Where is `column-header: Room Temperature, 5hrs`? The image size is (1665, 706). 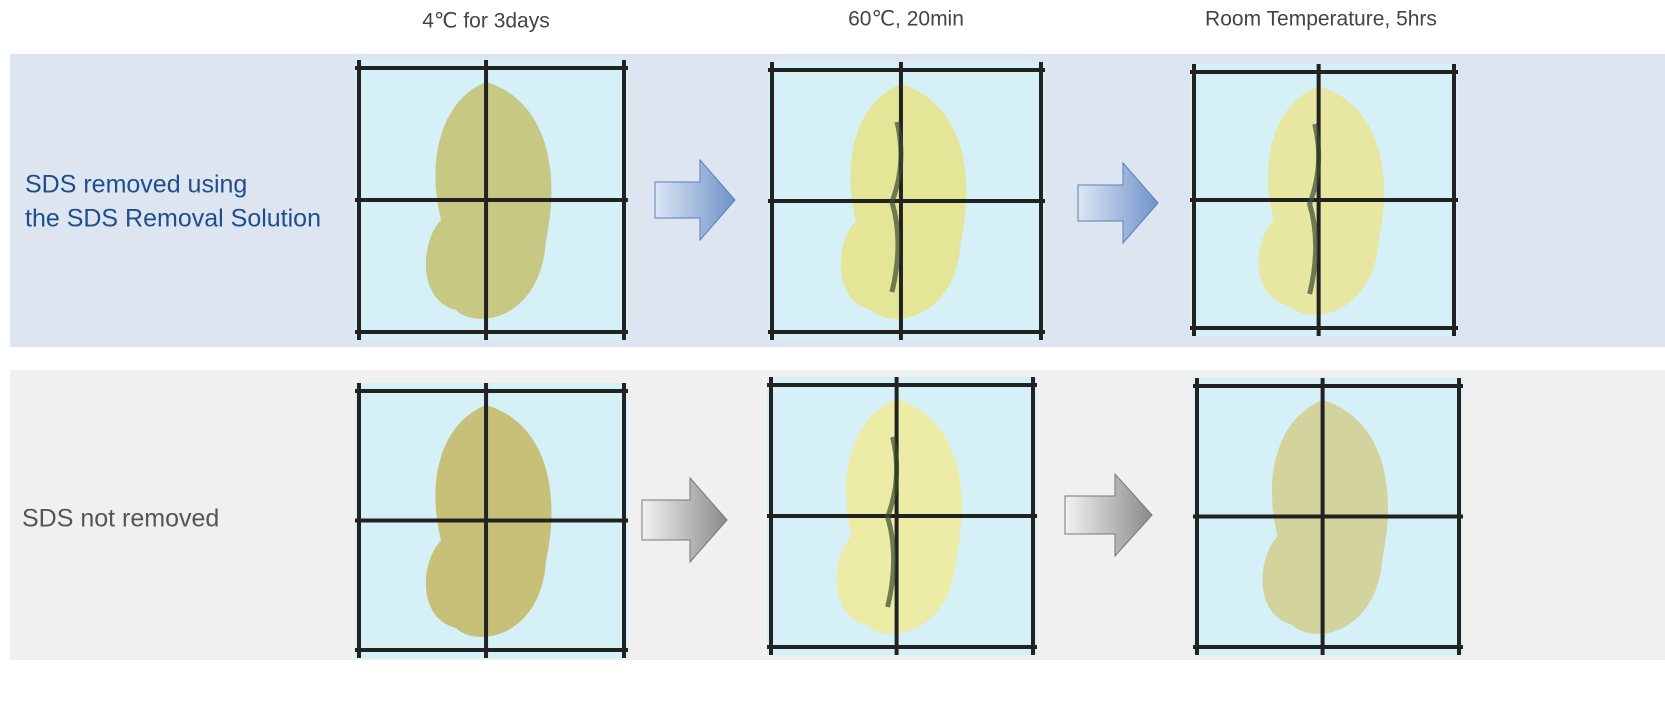 column-header: Room Temperature, 5hrs is located at coordinates (1321, 19).